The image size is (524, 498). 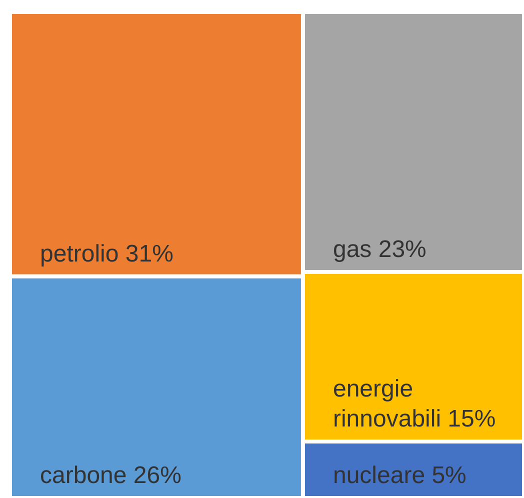 What do you see at coordinates (402, 249) in the screenshot?
I see `data-label: 23%` at bounding box center [402, 249].